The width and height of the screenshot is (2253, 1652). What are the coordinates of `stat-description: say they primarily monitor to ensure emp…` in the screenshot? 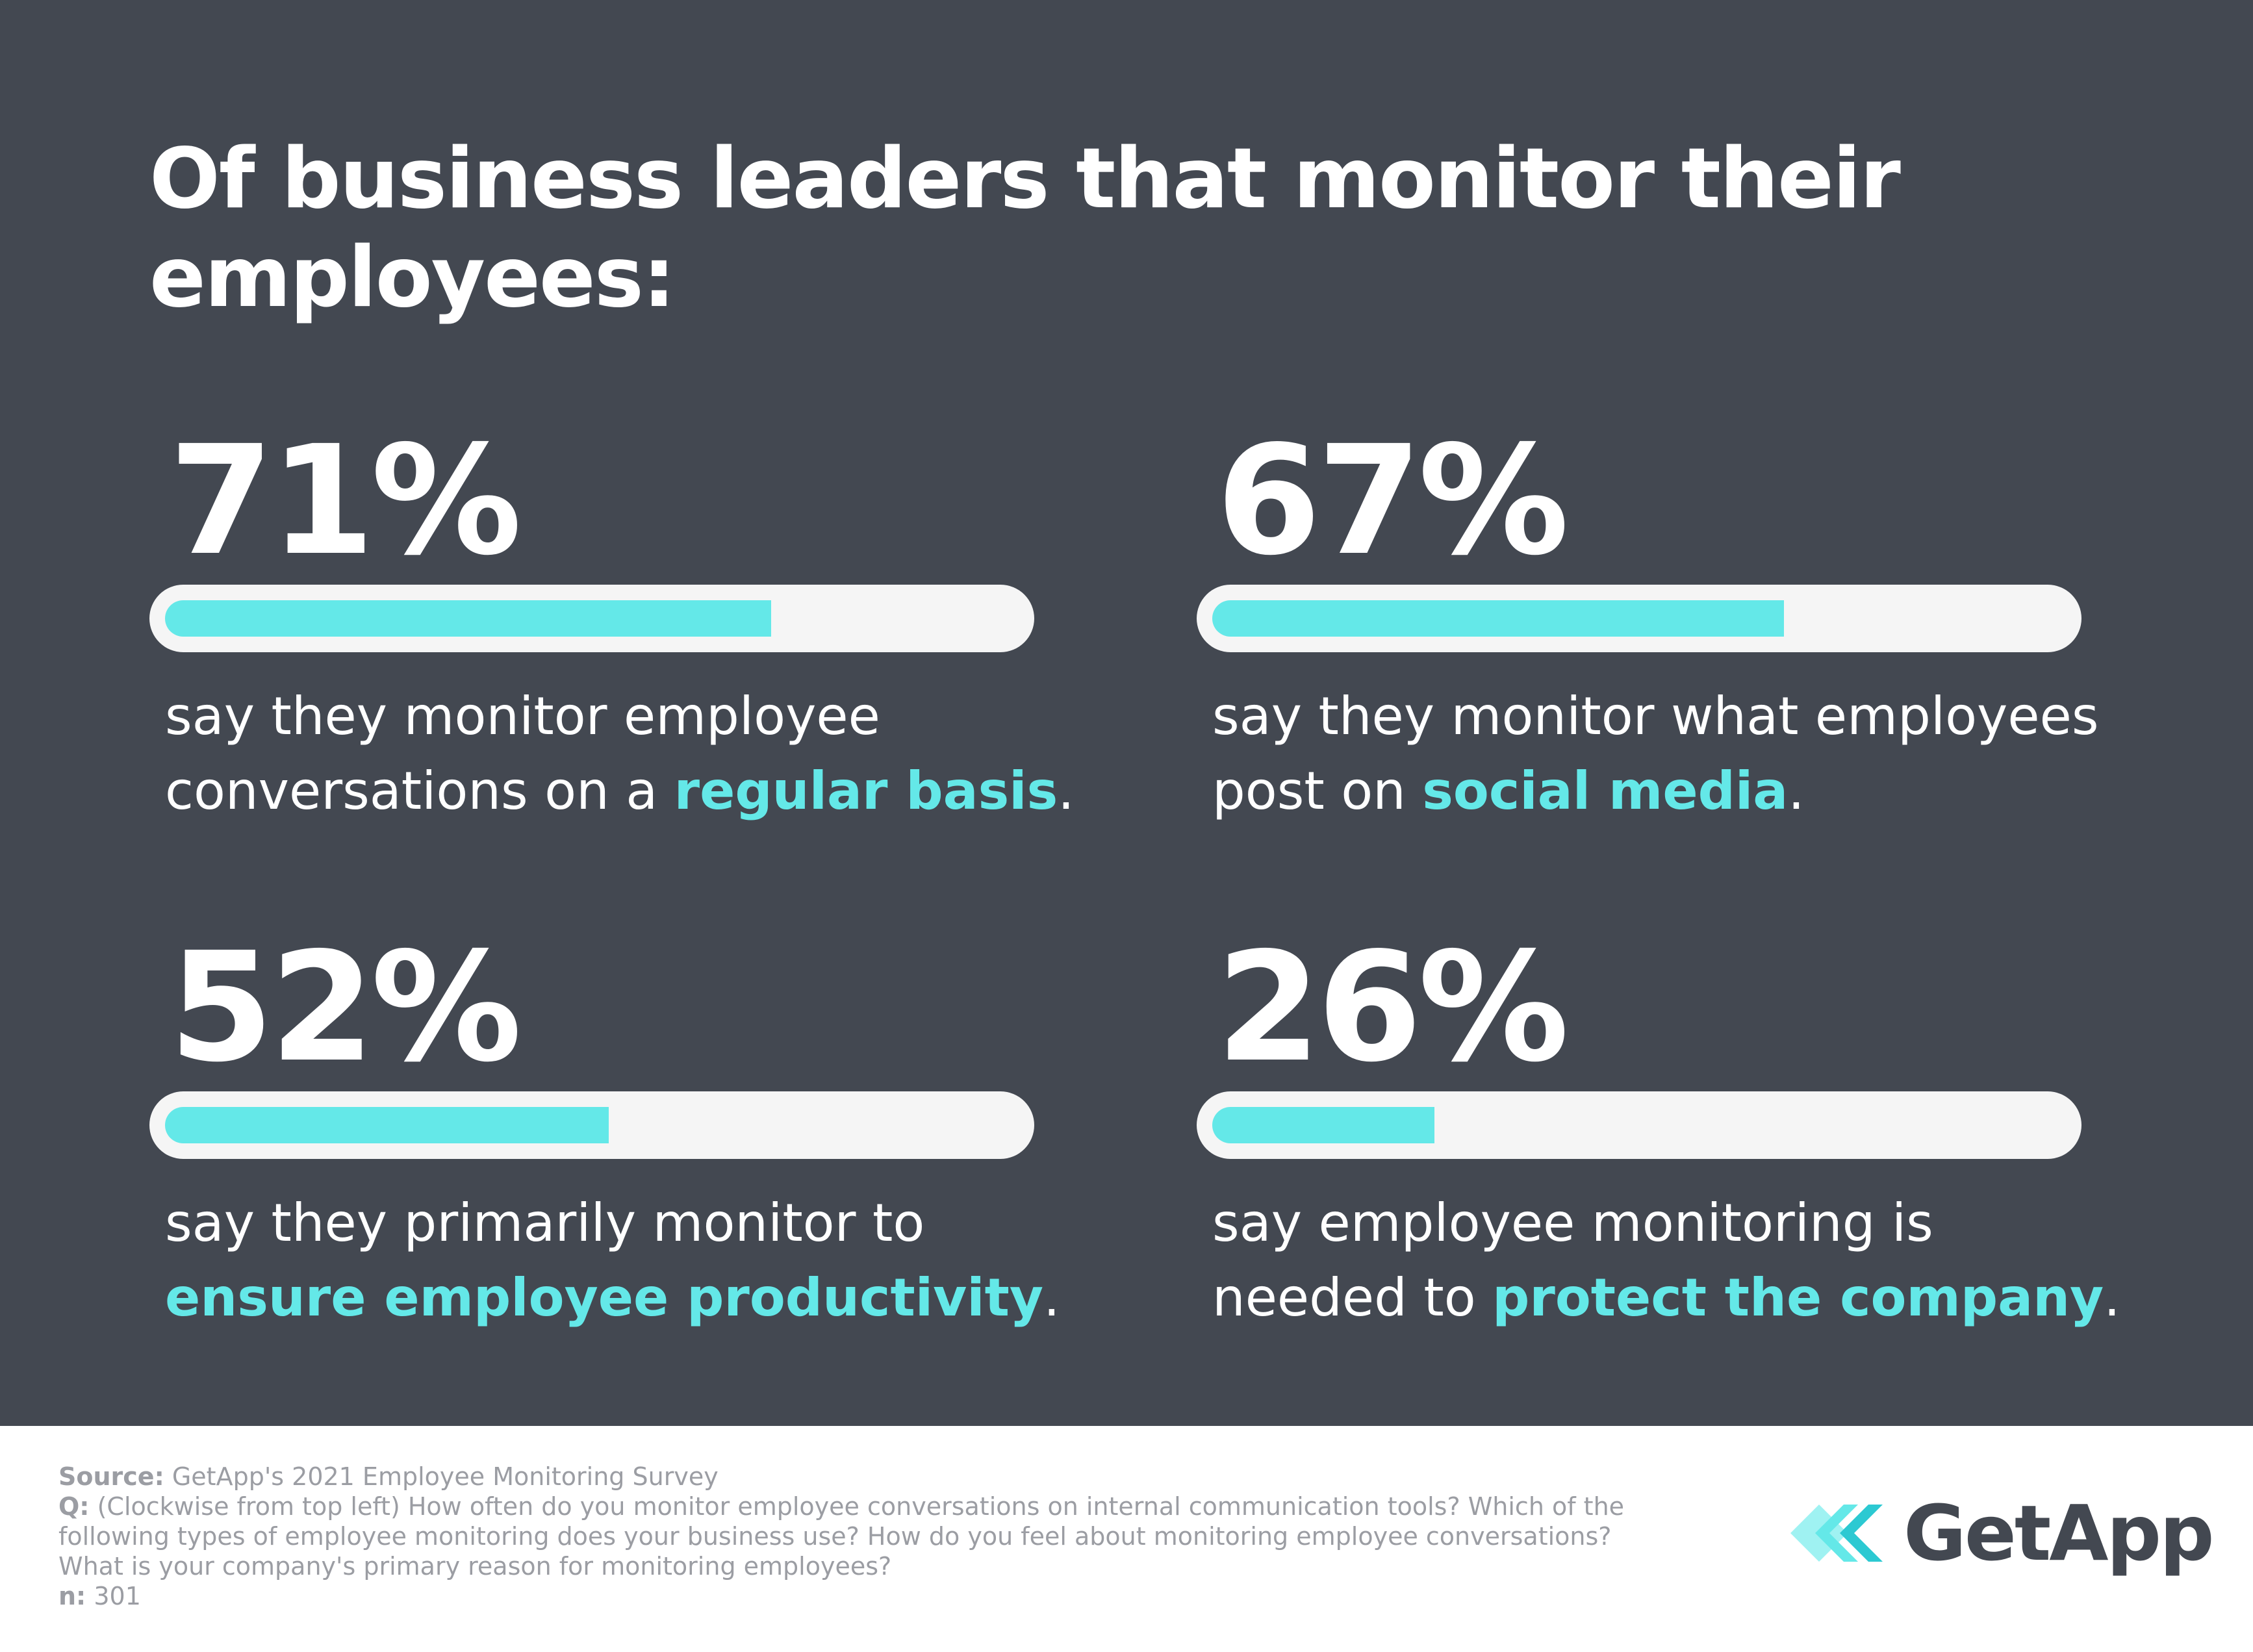 It's located at (612, 1260).